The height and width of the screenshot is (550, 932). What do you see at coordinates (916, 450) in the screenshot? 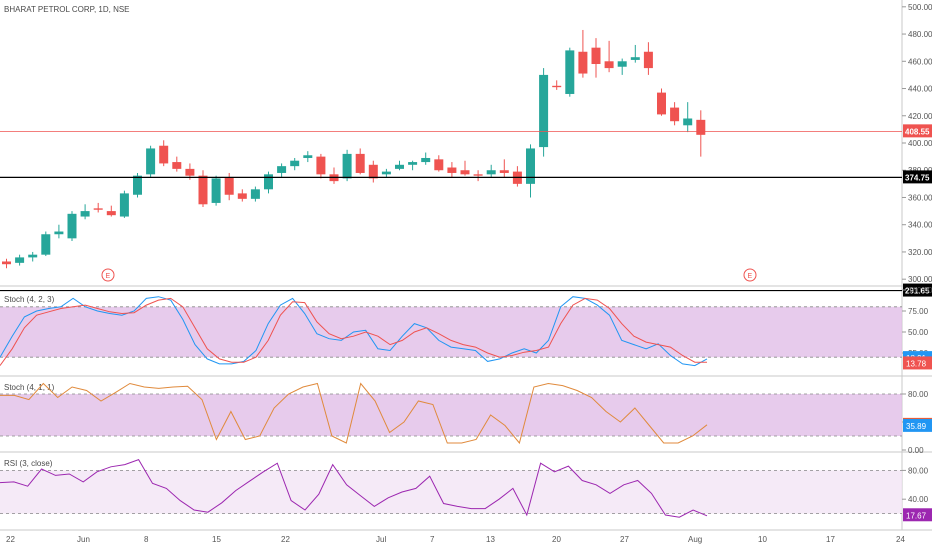
I see `indicator-tick-label: 0.00` at bounding box center [916, 450].